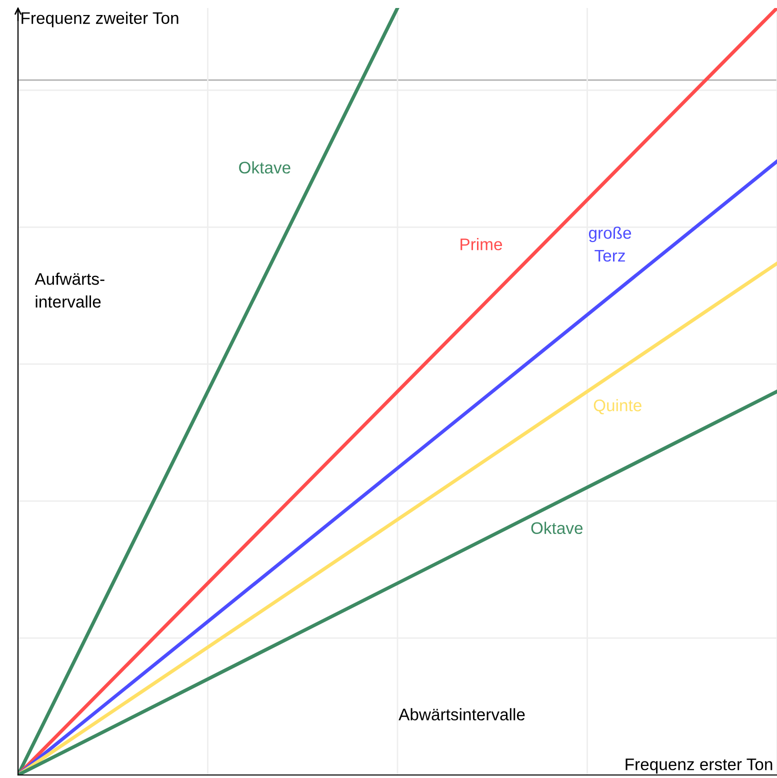 The width and height of the screenshot is (777, 778). Describe the element at coordinates (618, 406) in the screenshot. I see `series-label: Quinte` at that location.